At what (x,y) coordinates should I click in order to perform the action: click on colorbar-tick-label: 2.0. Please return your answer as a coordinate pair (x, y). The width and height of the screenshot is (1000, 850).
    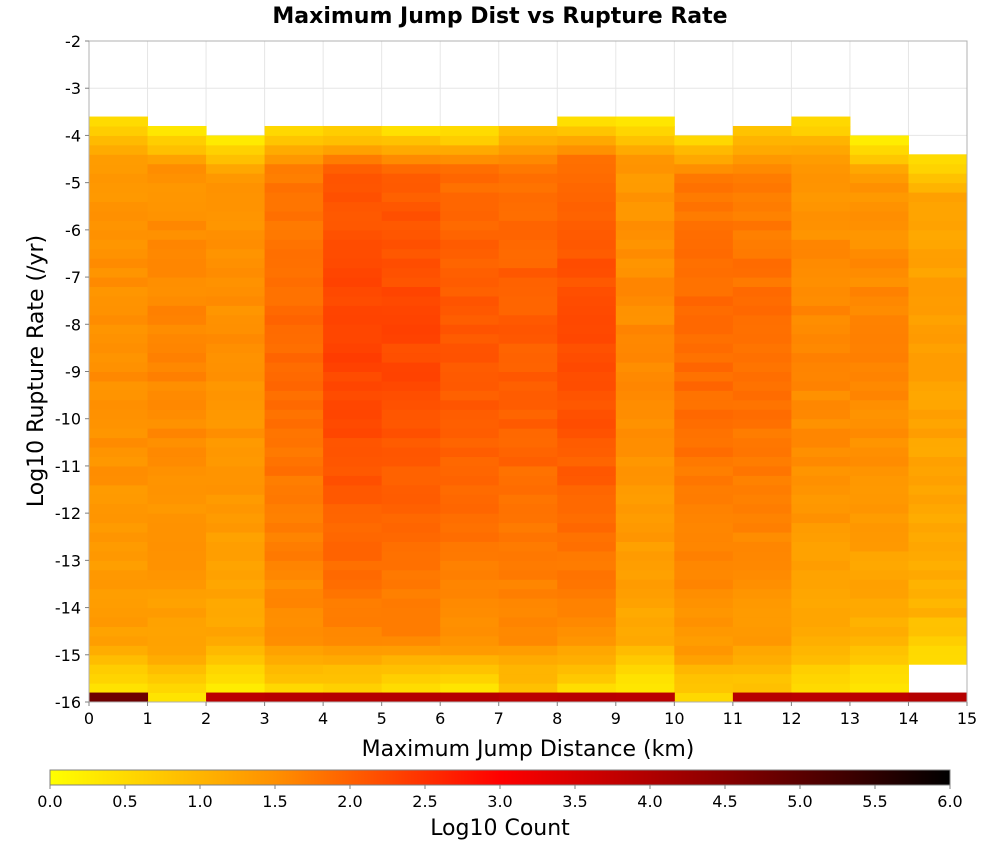
    Looking at the image, I should click on (349, 801).